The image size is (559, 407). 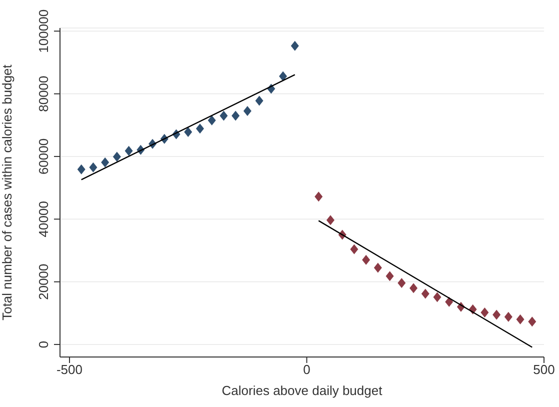 I want to click on x-tick-label: -500, so click(x=69, y=370).